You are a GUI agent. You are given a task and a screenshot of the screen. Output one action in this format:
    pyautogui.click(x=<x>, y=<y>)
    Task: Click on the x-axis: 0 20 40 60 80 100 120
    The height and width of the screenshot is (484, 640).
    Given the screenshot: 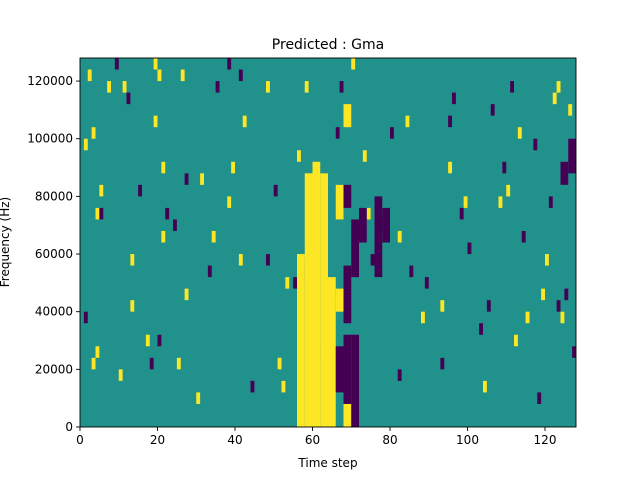 What is the action you would take?
    pyautogui.click(x=316, y=437)
    